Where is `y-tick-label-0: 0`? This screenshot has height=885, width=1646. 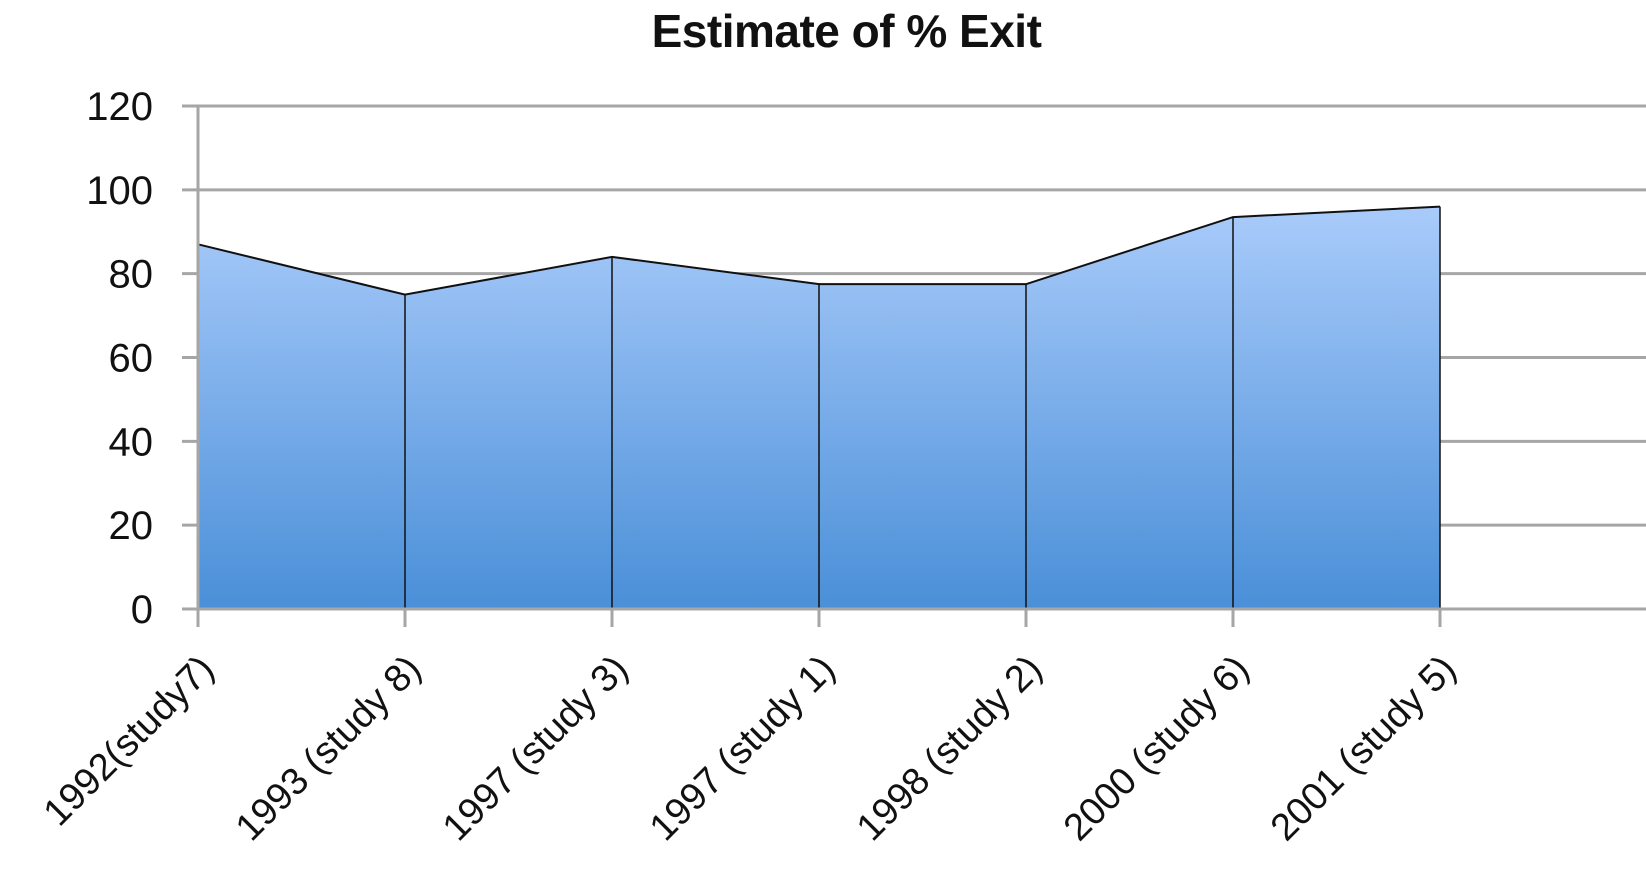 y-tick-label-0: 0 is located at coordinates (142, 610).